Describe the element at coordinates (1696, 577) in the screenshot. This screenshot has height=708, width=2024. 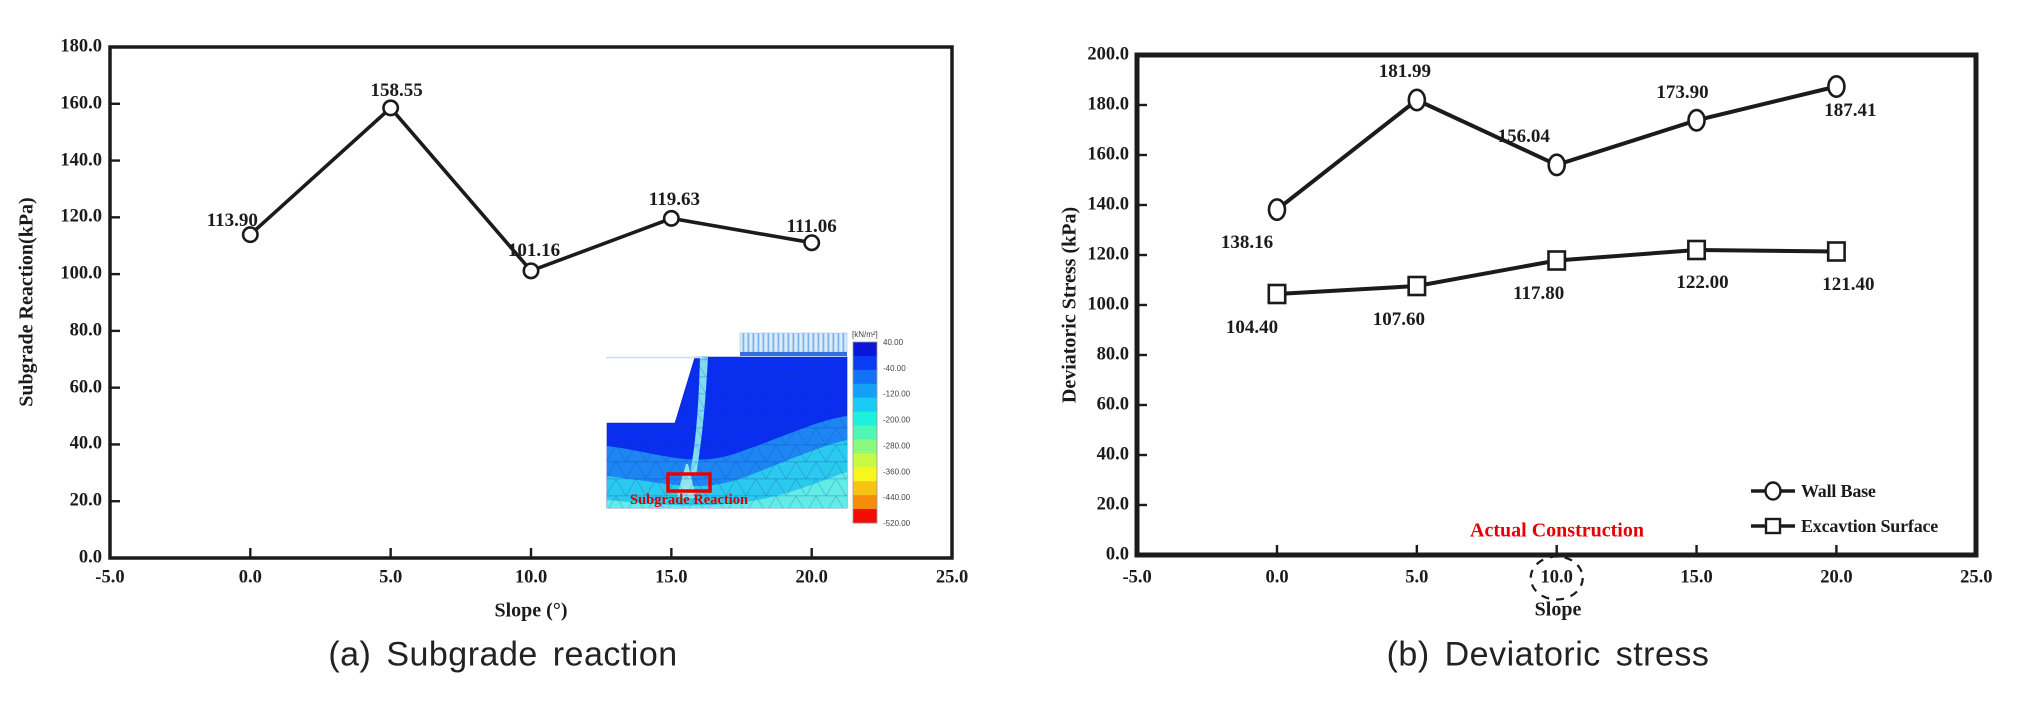
I see `x-tick-label: 15.0` at that location.